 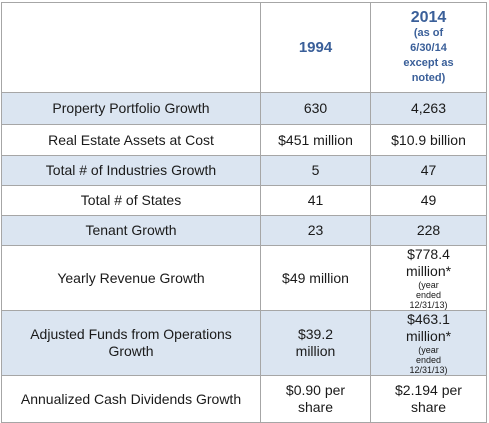 I want to click on row-label: Tenant Growth, so click(x=131, y=230).